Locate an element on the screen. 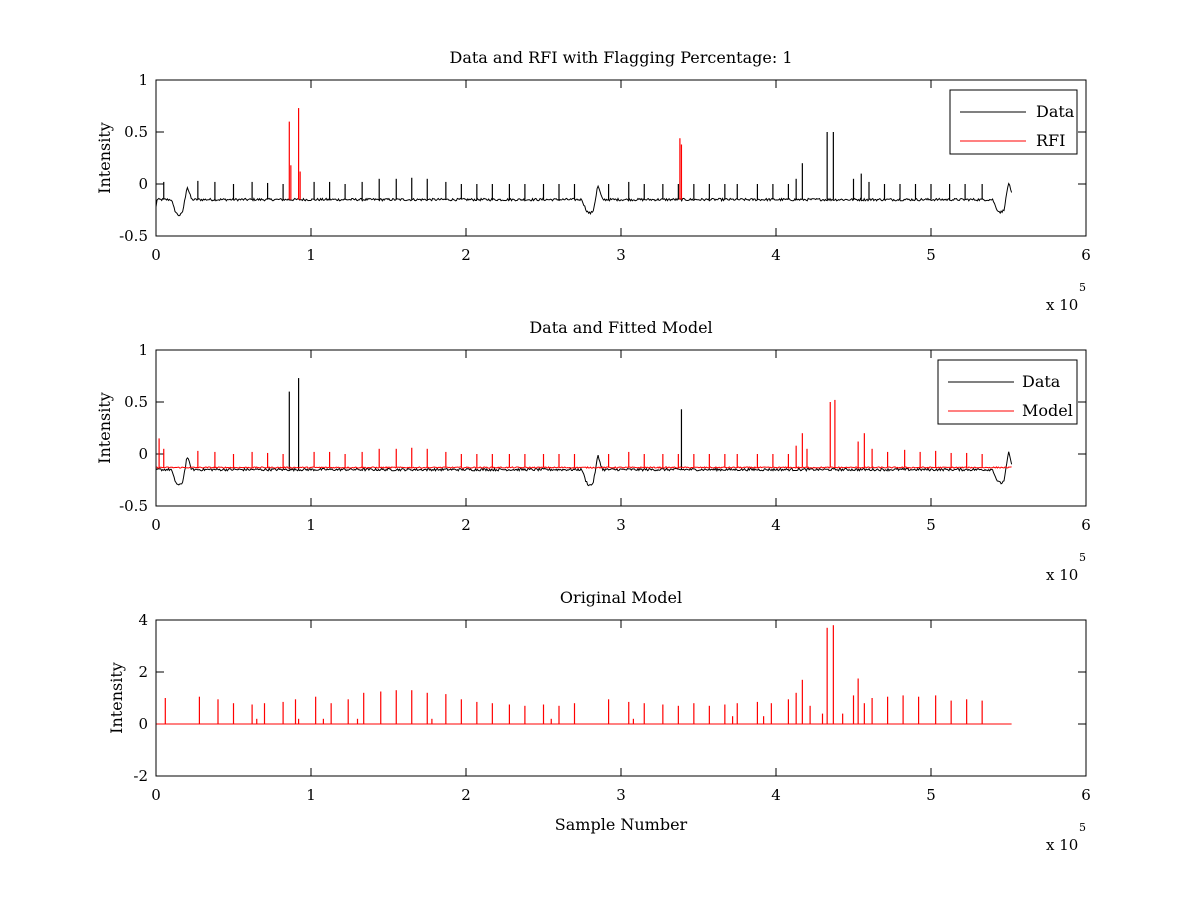  x-axis-label: Sample Number is located at coordinates (621, 824).